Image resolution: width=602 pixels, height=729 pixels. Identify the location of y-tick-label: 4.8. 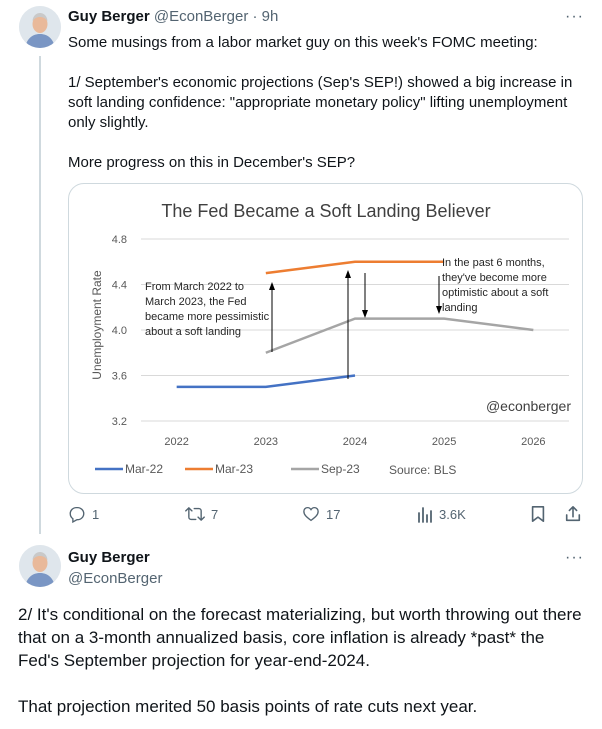
(119, 240).